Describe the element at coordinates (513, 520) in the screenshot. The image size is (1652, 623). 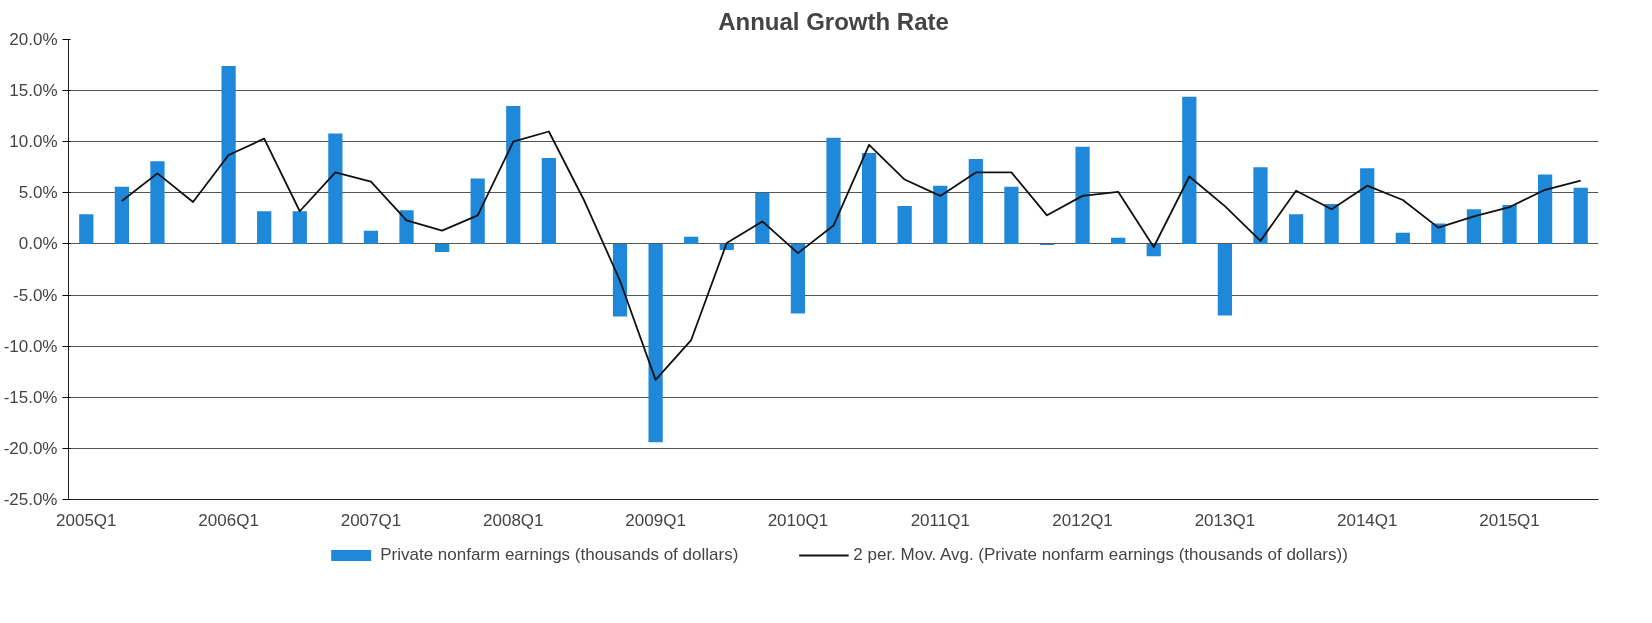
I see `x-tick-label: 2008Q1` at that location.